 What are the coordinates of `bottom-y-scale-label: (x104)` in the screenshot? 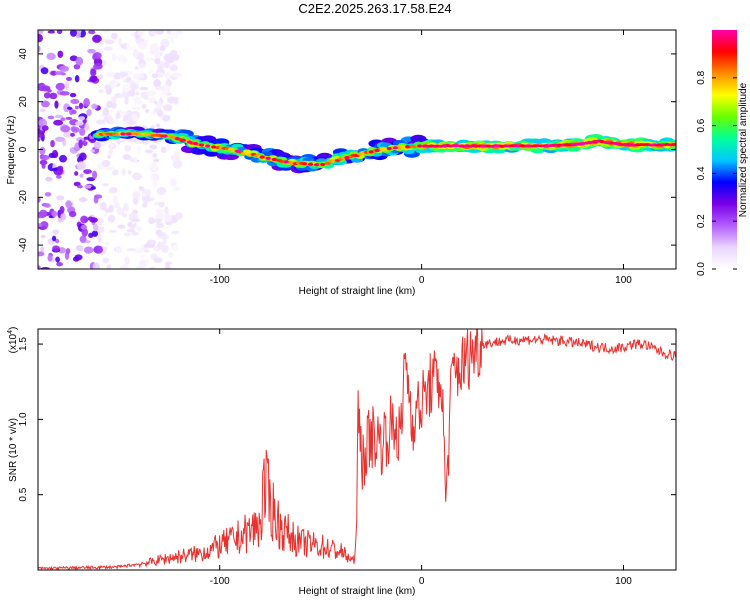 It's located at (13, 340).